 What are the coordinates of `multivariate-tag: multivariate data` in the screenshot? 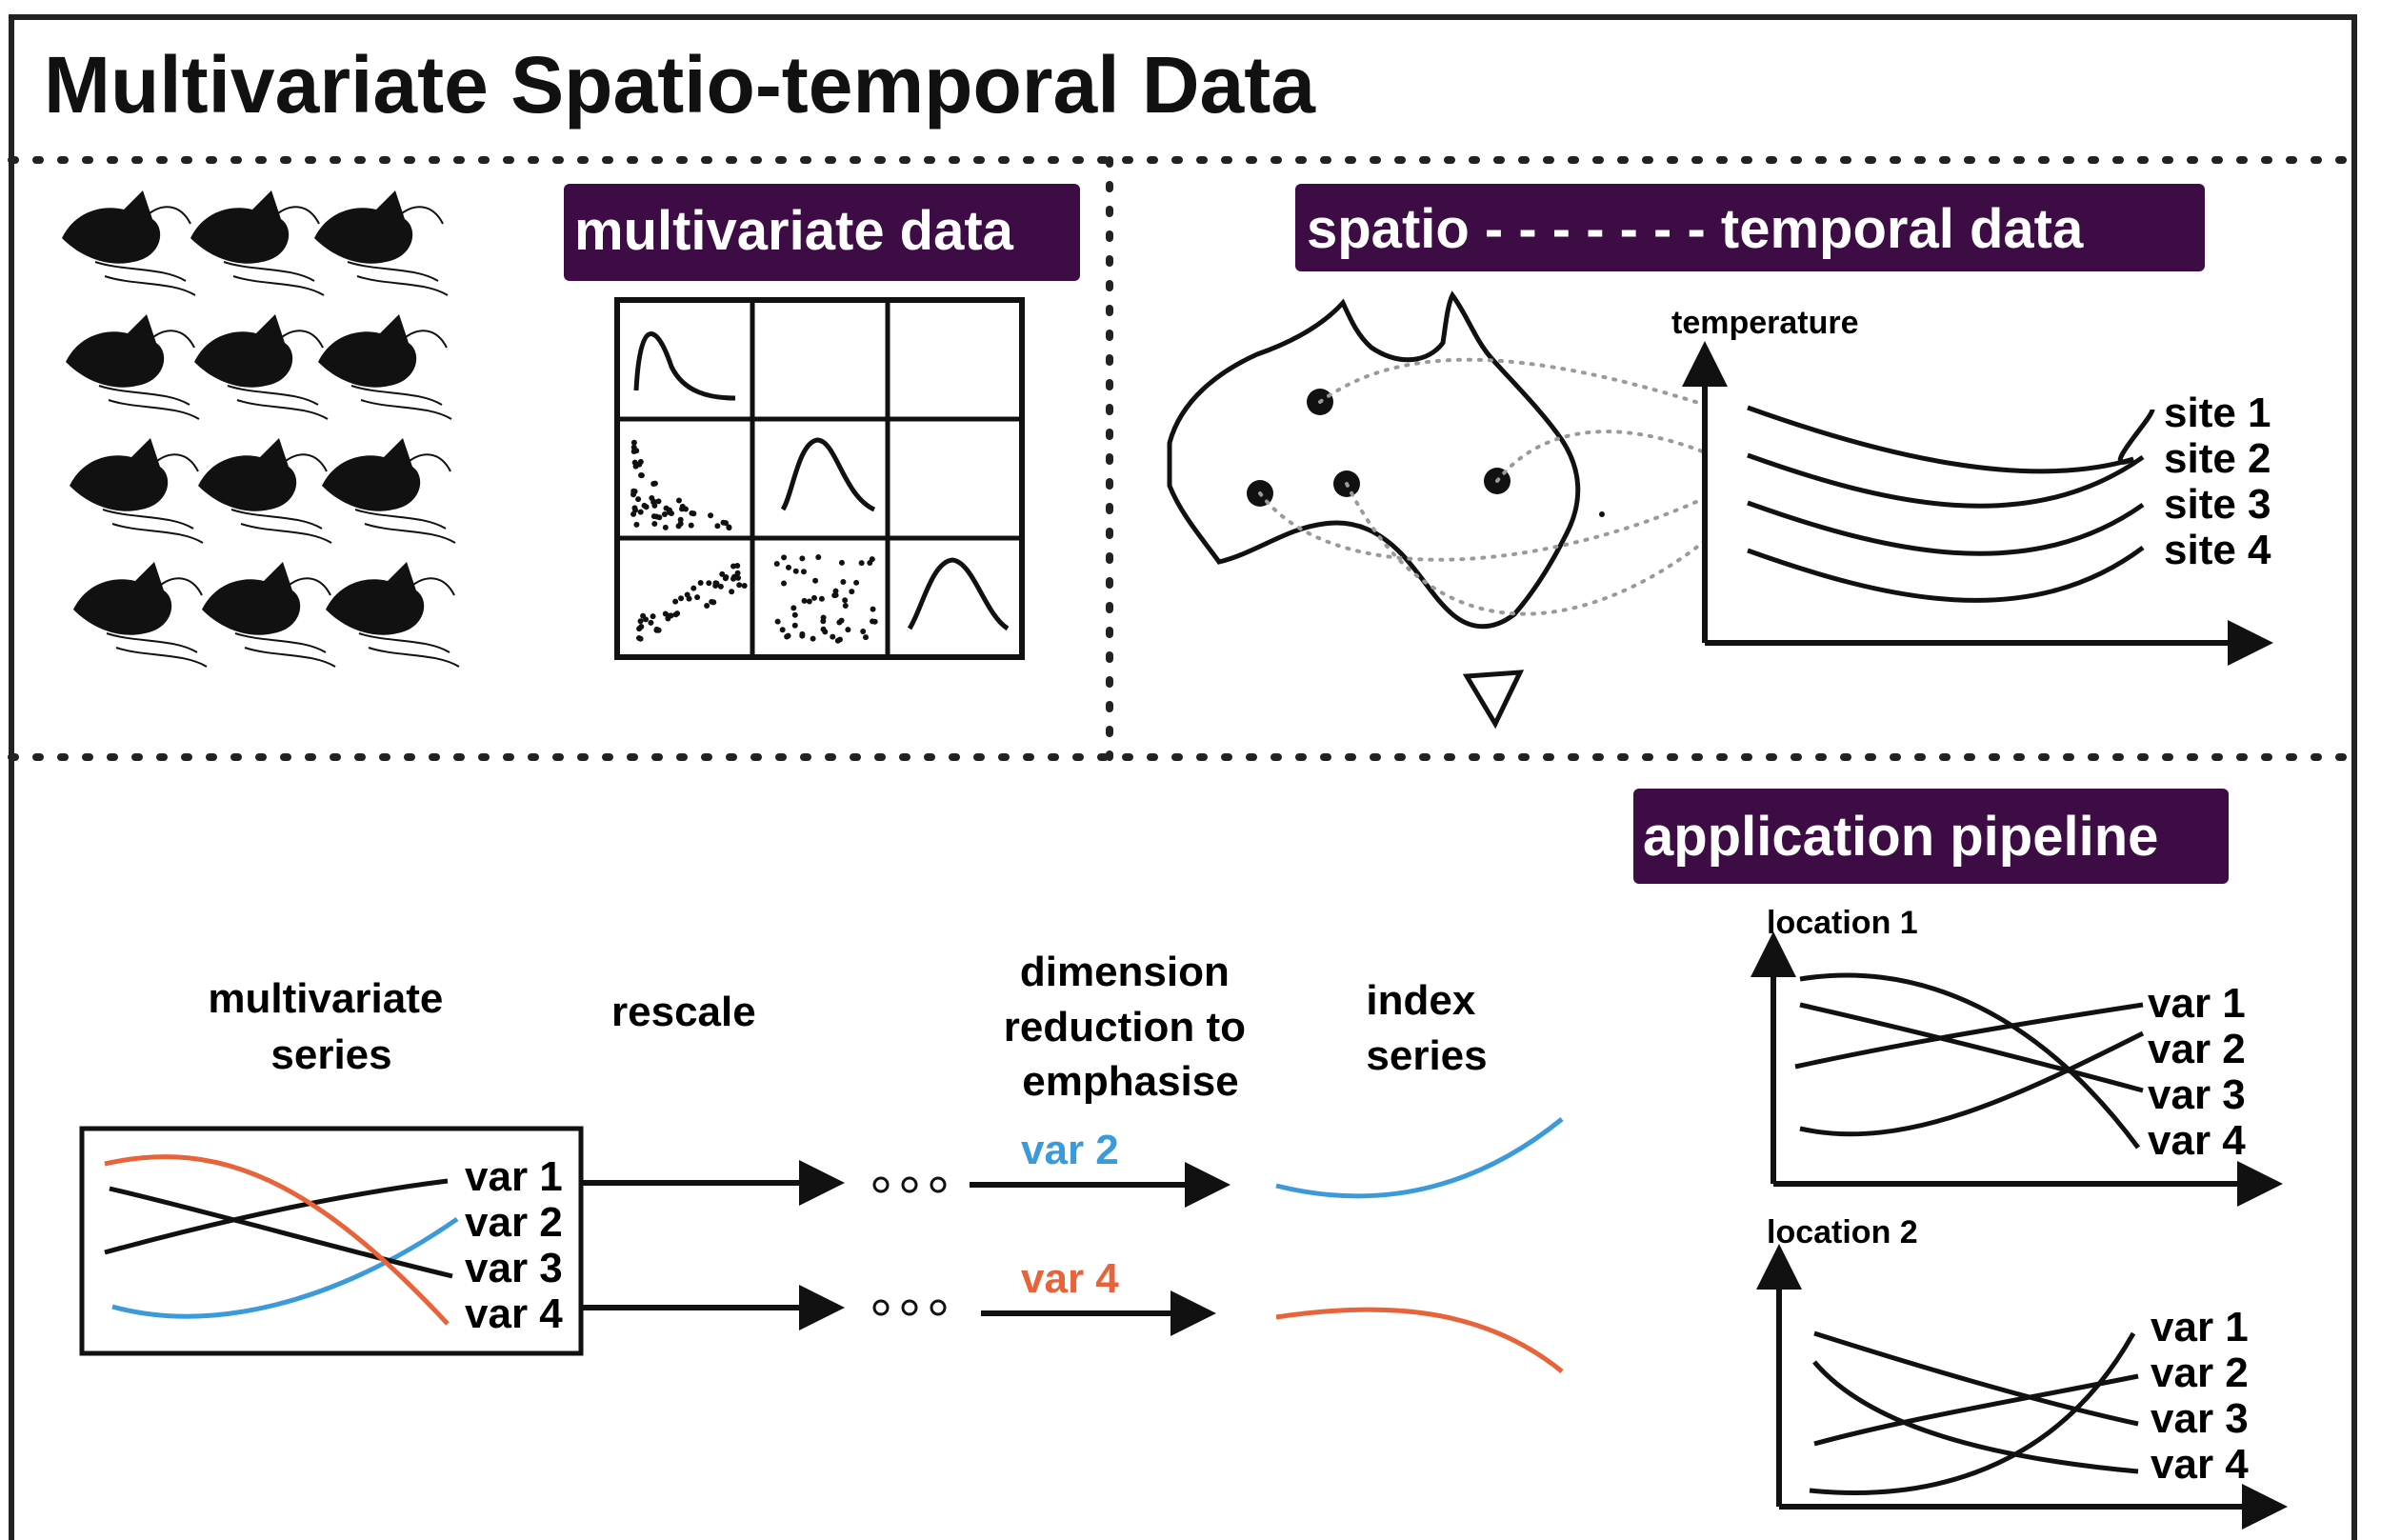 It's located at (794, 231).